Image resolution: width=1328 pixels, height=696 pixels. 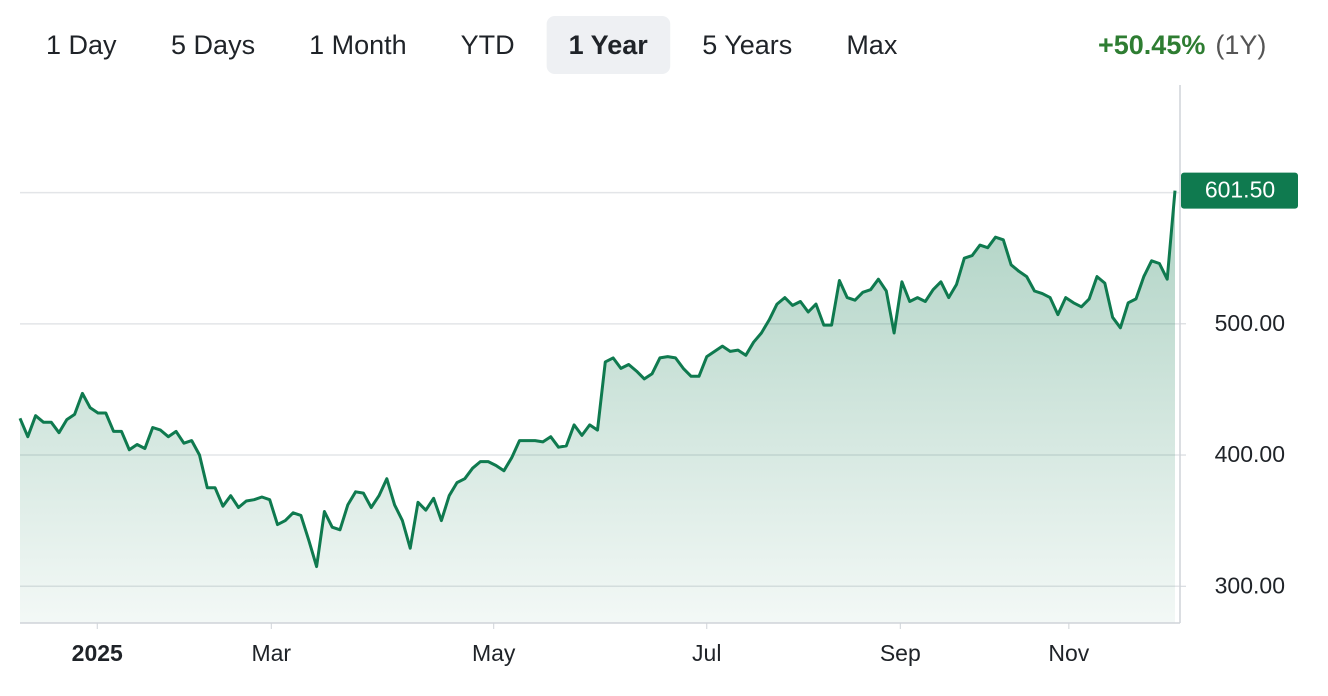 I want to click on x-tick-label: Jul, so click(x=706, y=653).